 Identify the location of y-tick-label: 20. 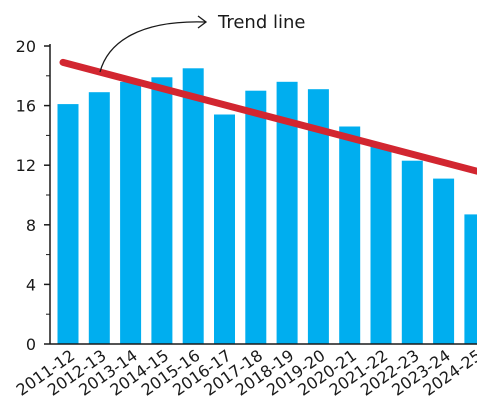
(26, 46).